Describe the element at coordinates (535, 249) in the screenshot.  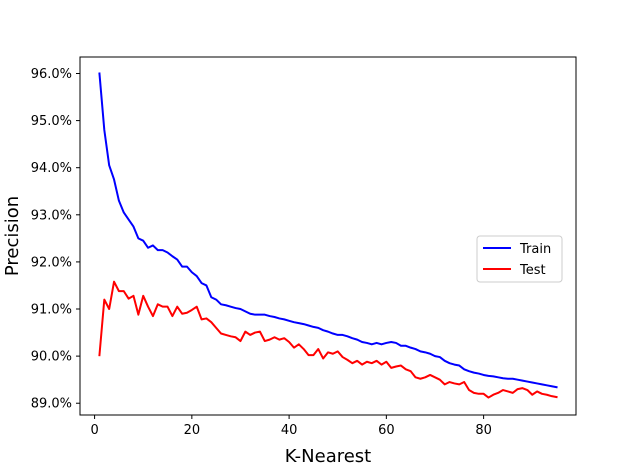
I see `legend-label-train: Train` at that location.